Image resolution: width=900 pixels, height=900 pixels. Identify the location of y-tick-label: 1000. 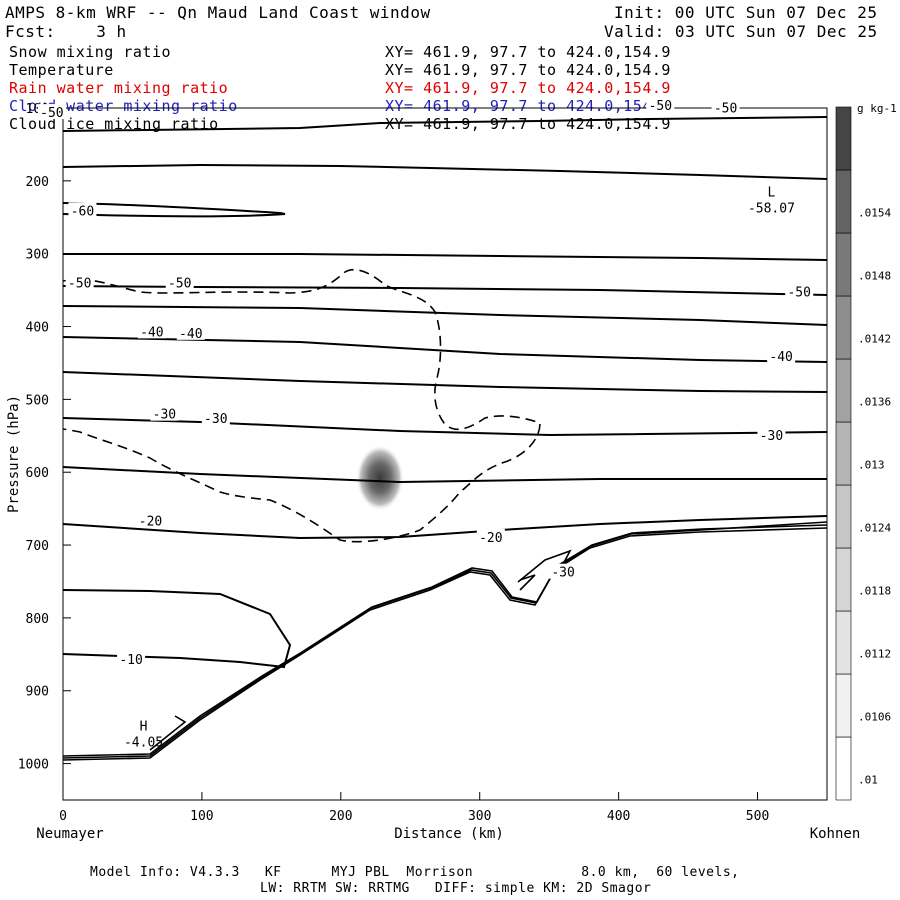
(33, 765).